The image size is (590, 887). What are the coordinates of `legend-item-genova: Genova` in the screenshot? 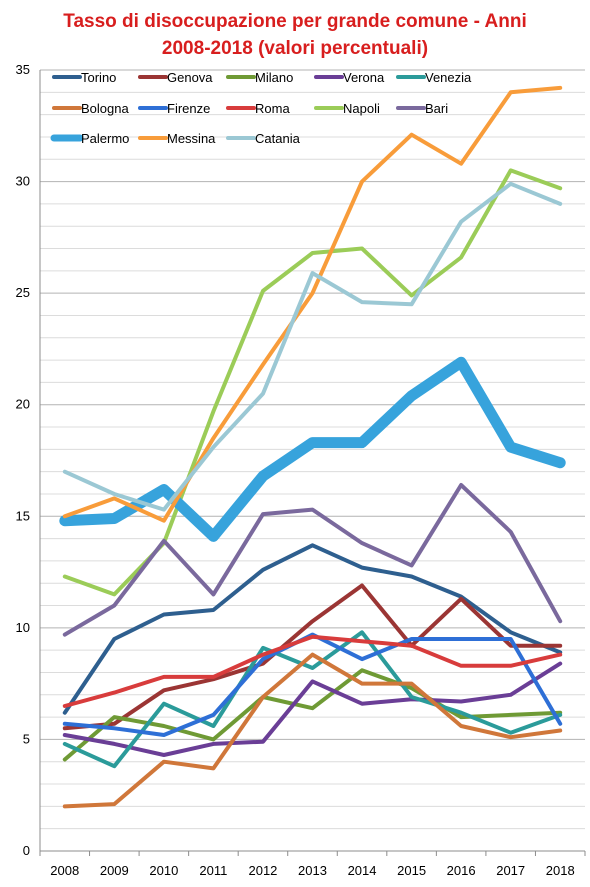 It's located at (175, 77).